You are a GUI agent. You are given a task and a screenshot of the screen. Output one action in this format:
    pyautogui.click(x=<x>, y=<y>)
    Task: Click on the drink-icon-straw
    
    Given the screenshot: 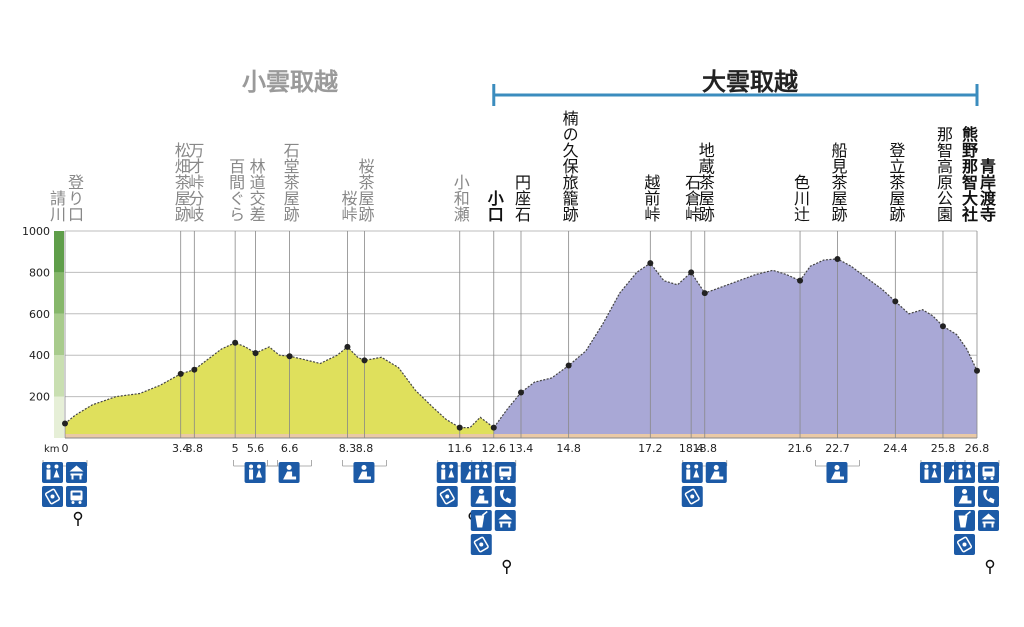 What is the action you would take?
    pyautogui.click(x=484, y=513)
    